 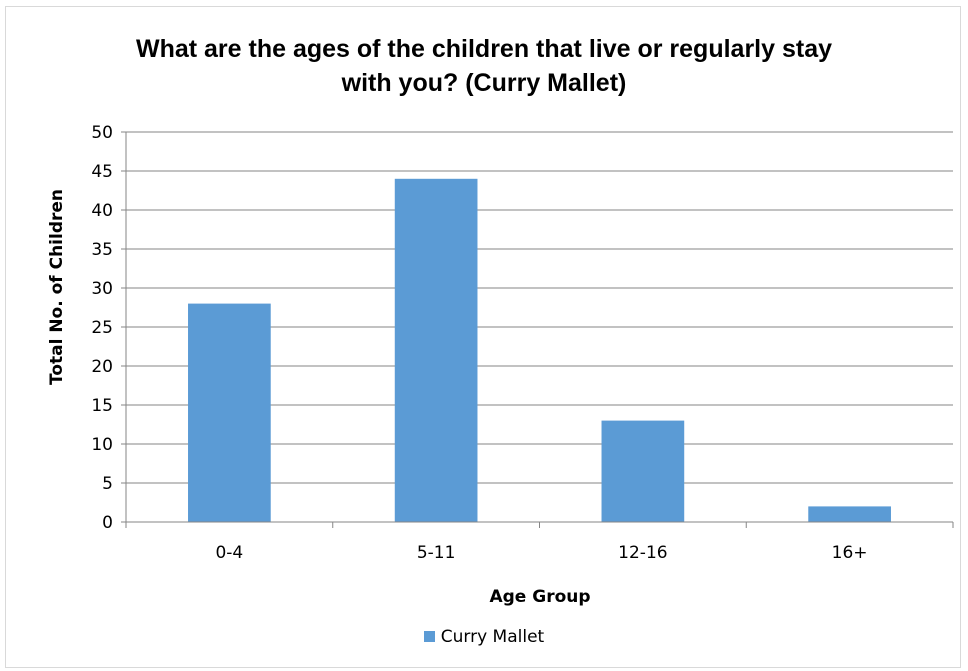 I want to click on y-tick-label: 20, so click(x=102, y=367).